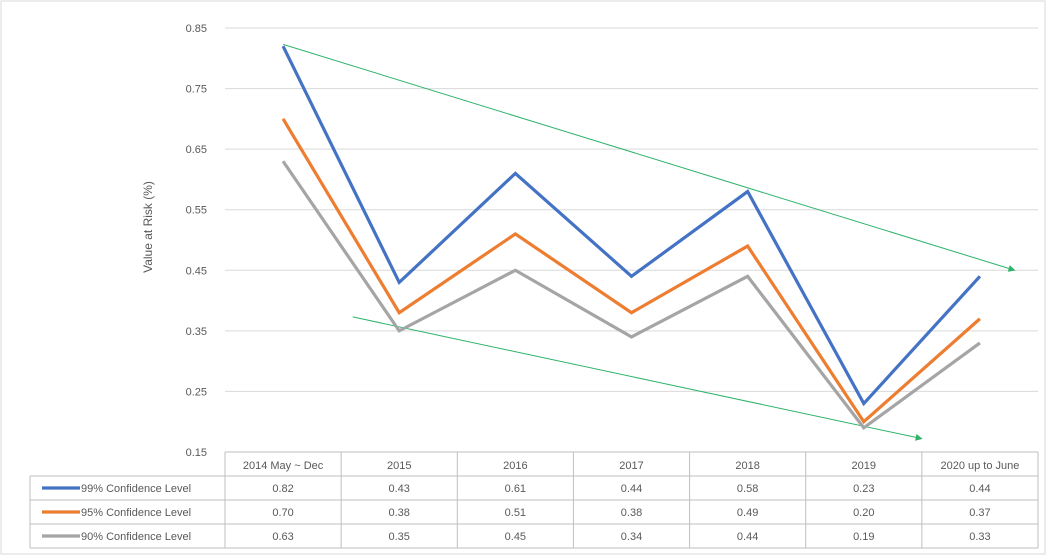 Image resolution: width=1046 pixels, height=560 pixels. Describe the element at coordinates (136, 513) in the screenshot. I see `legend-entry: 95% Confidence Level` at that location.